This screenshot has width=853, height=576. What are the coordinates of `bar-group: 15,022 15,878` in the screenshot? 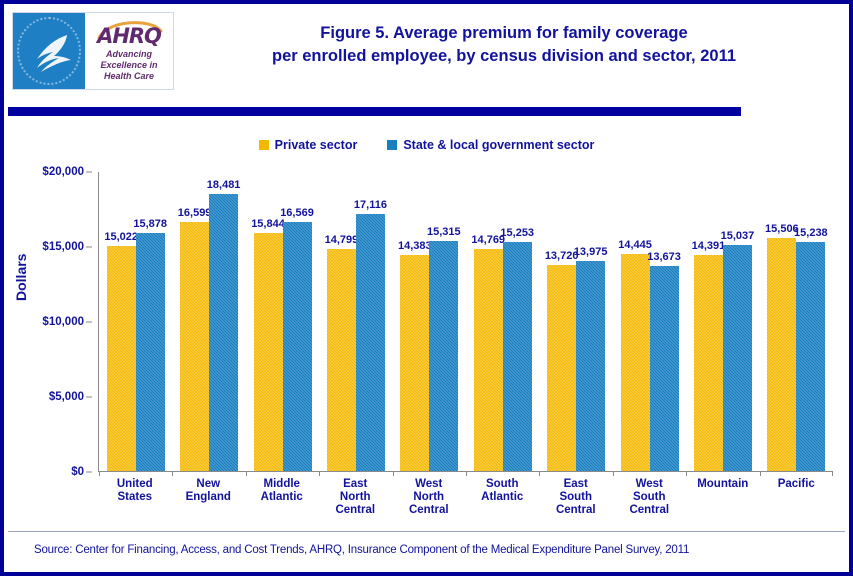 It's located at (135, 323).